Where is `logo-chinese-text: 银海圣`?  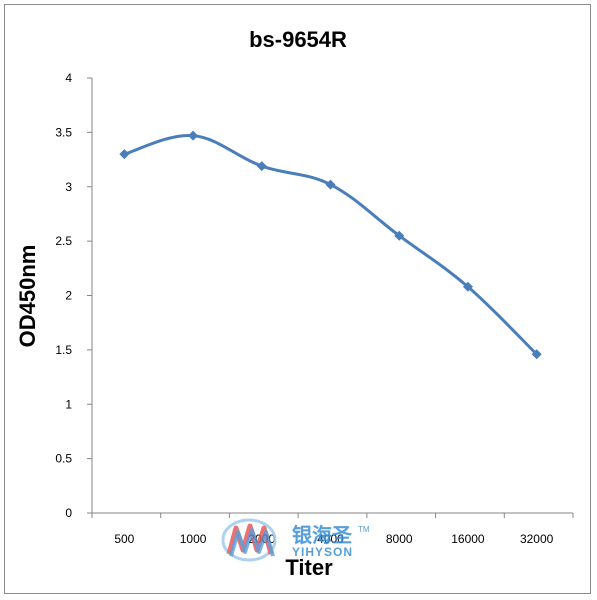
logo-chinese-text: 银海圣 is located at coordinates (322, 535).